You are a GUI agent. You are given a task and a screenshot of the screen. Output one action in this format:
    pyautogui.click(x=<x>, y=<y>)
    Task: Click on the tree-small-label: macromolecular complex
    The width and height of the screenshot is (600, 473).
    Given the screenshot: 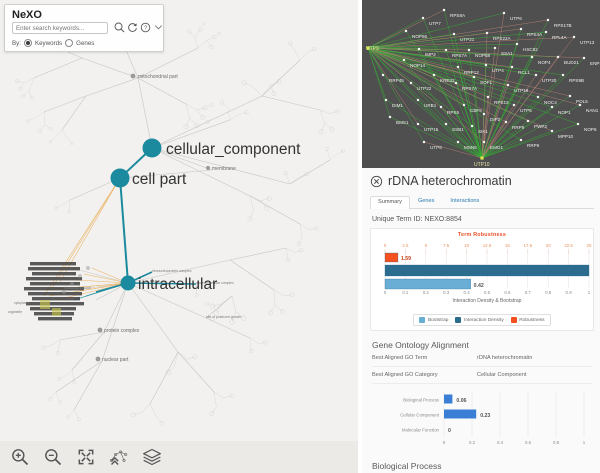 What is the action you would take?
    pyautogui.click(x=215, y=283)
    